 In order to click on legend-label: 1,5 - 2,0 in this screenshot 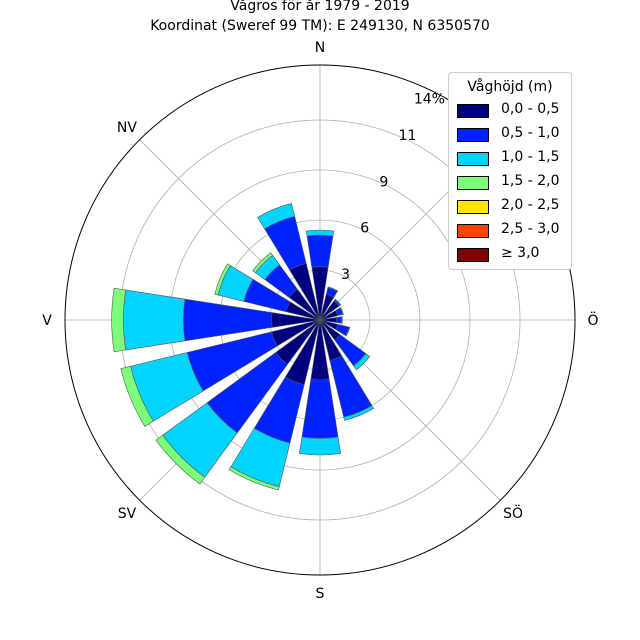, I will do `click(530, 181)`.